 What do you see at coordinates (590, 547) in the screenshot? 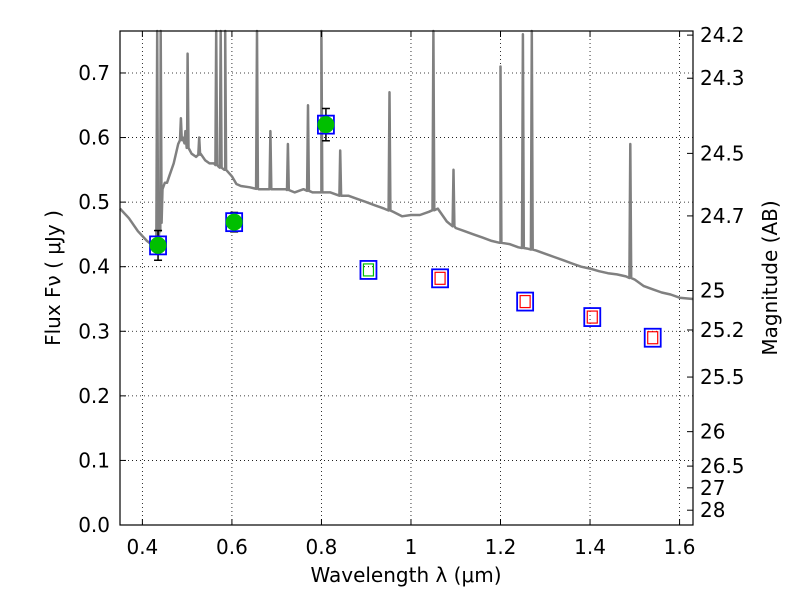
I see `x-tick-label: 1.4` at bounding box center [590, 547].